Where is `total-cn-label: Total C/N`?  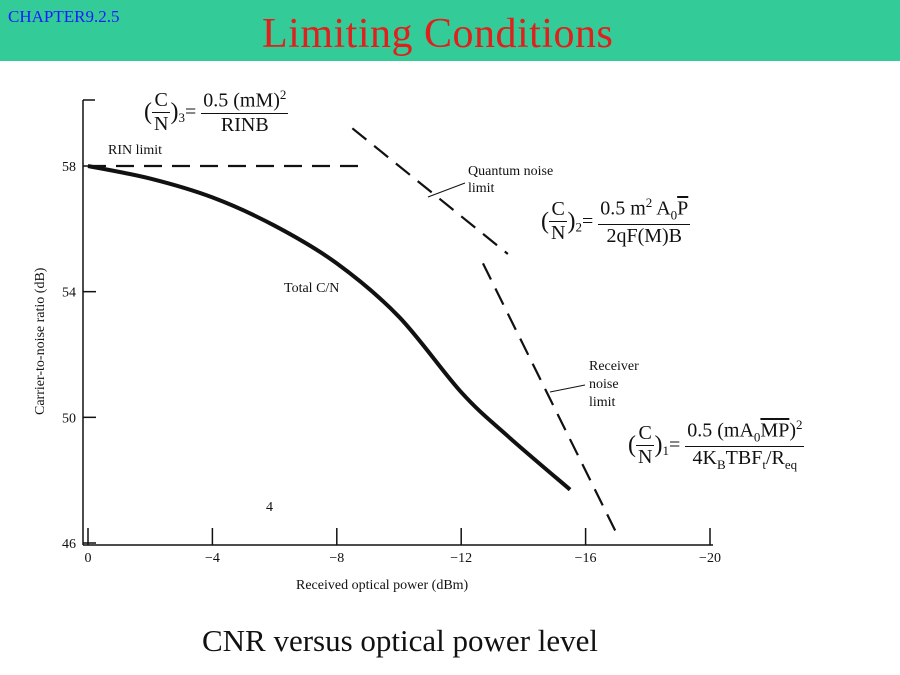
total-cn-label: Total C/N is located at coordinates (311, 288).